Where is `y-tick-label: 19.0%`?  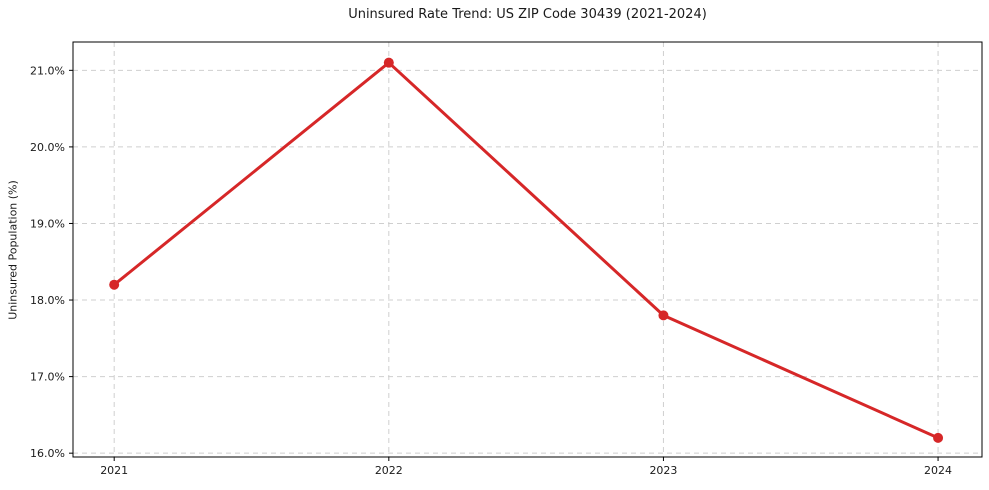
y-tick-label: 19.0% is located at coordinates (47, 223).